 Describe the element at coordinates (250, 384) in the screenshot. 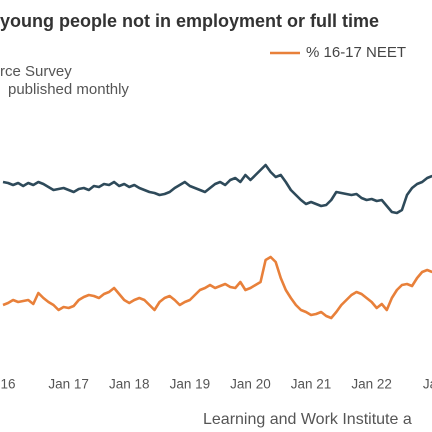

I see `x-tick-label: Jan 20` at that location.